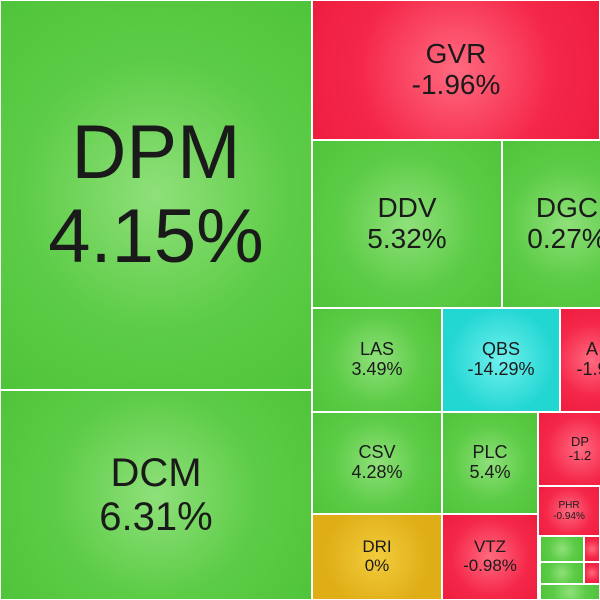 This screenshot has width=600, height=600. I want to click on change-label: 5.32%, so click(407, 238).